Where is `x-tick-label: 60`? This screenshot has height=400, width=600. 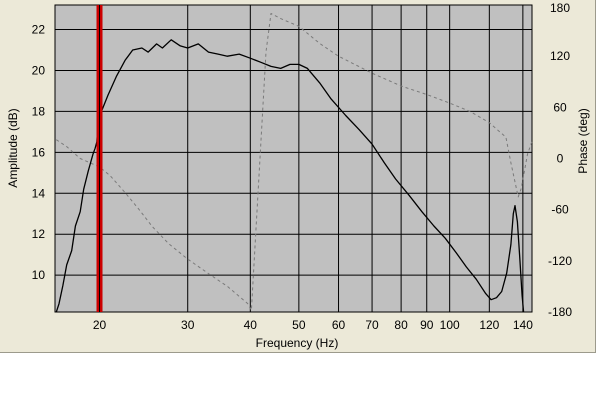 x-tick-label: 60 is located at coordinates (339, 325).